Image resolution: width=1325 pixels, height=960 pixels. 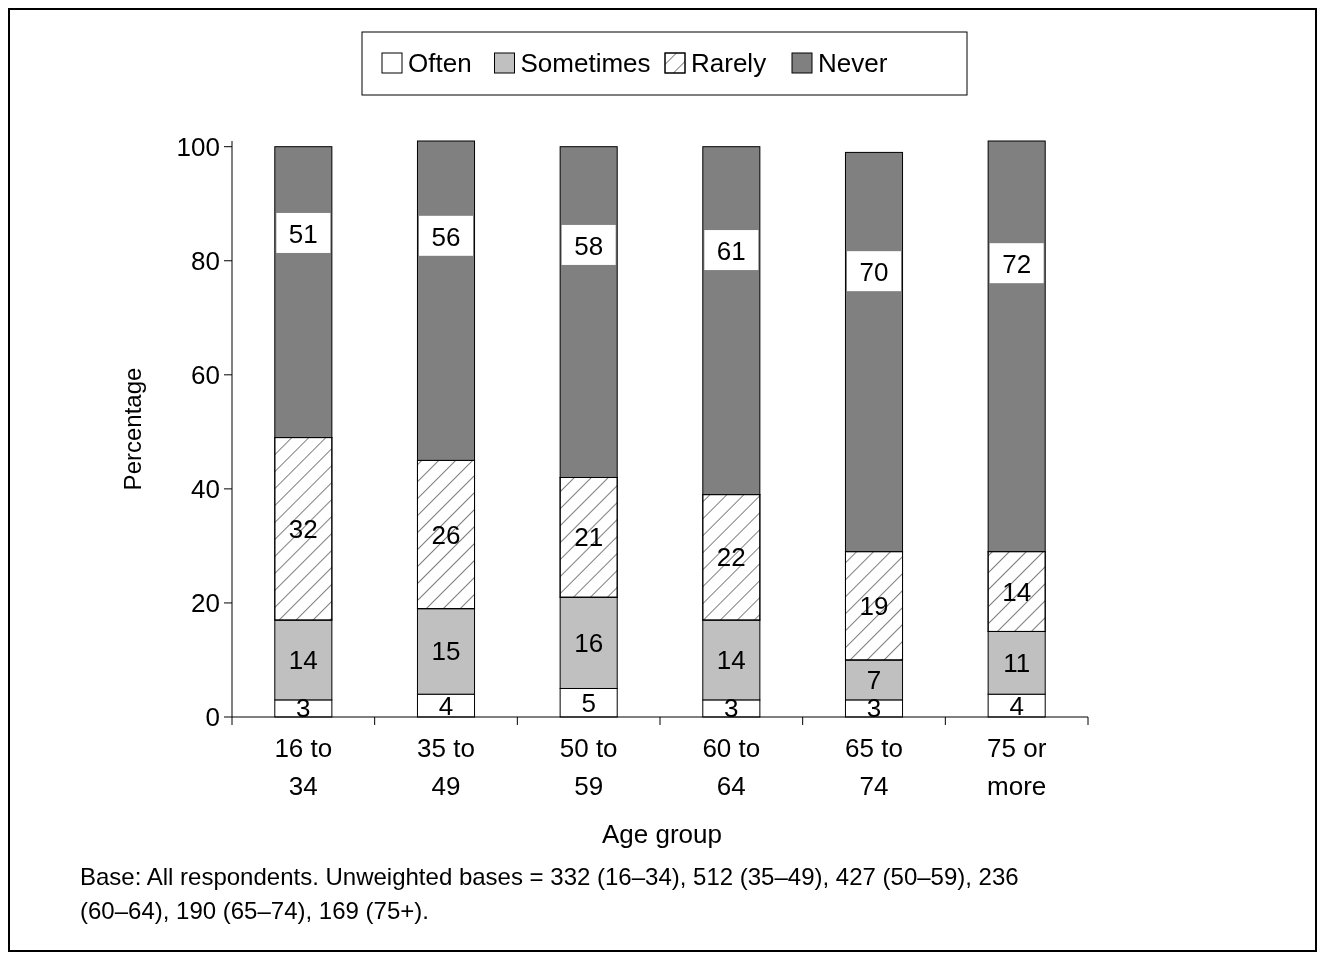 I want to click on data-label: 56, so click(x=446, y=236).